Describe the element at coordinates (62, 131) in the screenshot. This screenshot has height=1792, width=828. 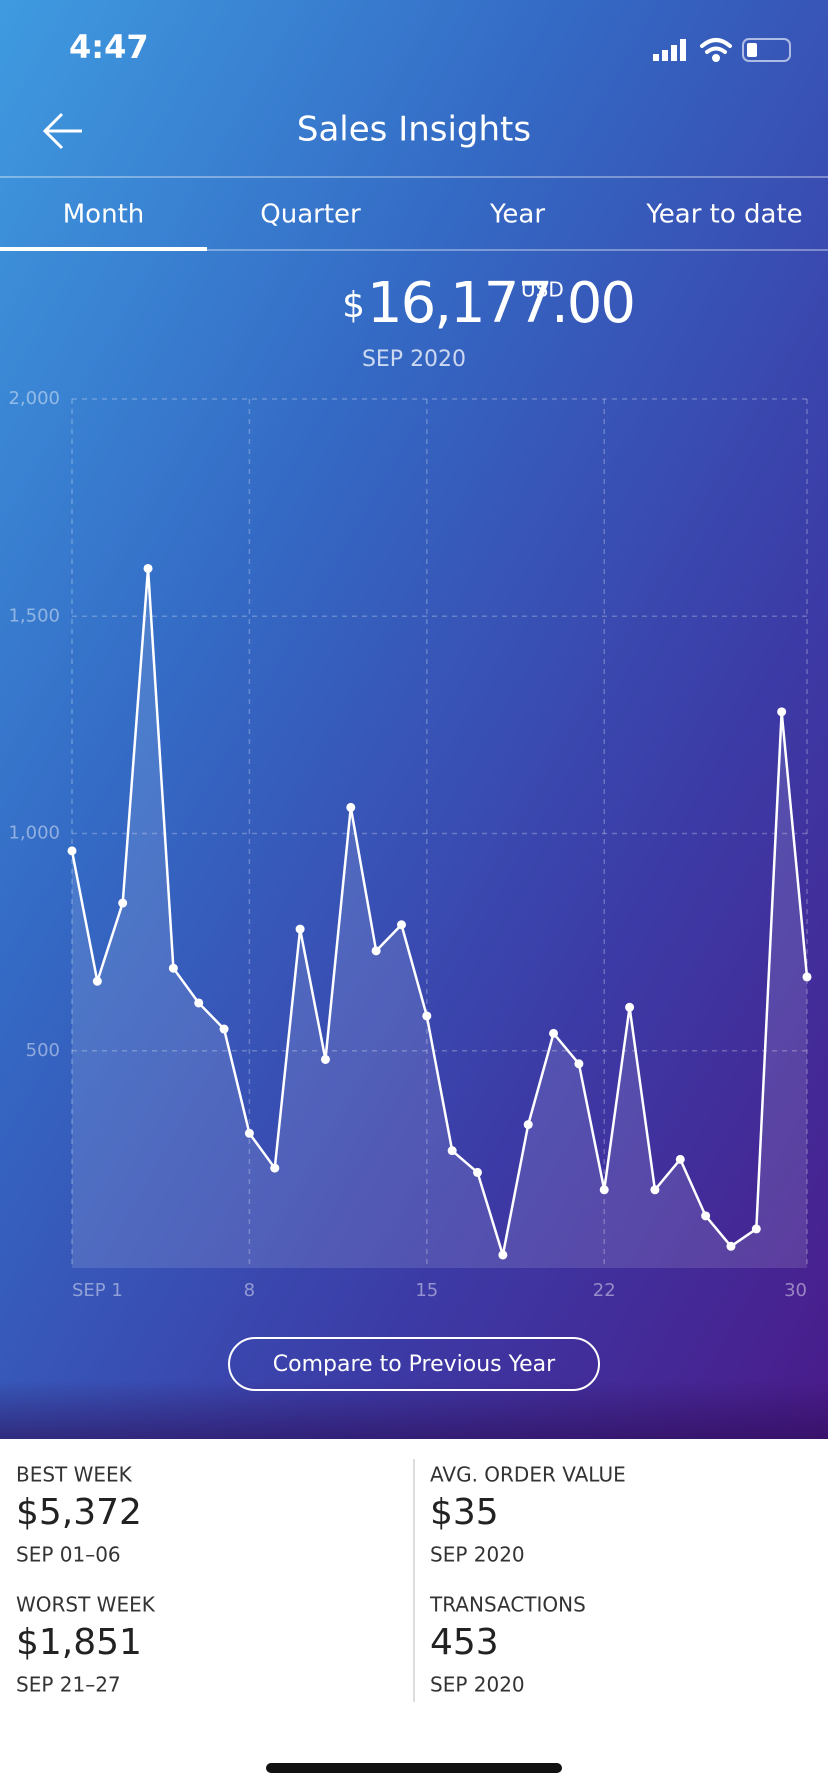
I see `back-button` at that location.